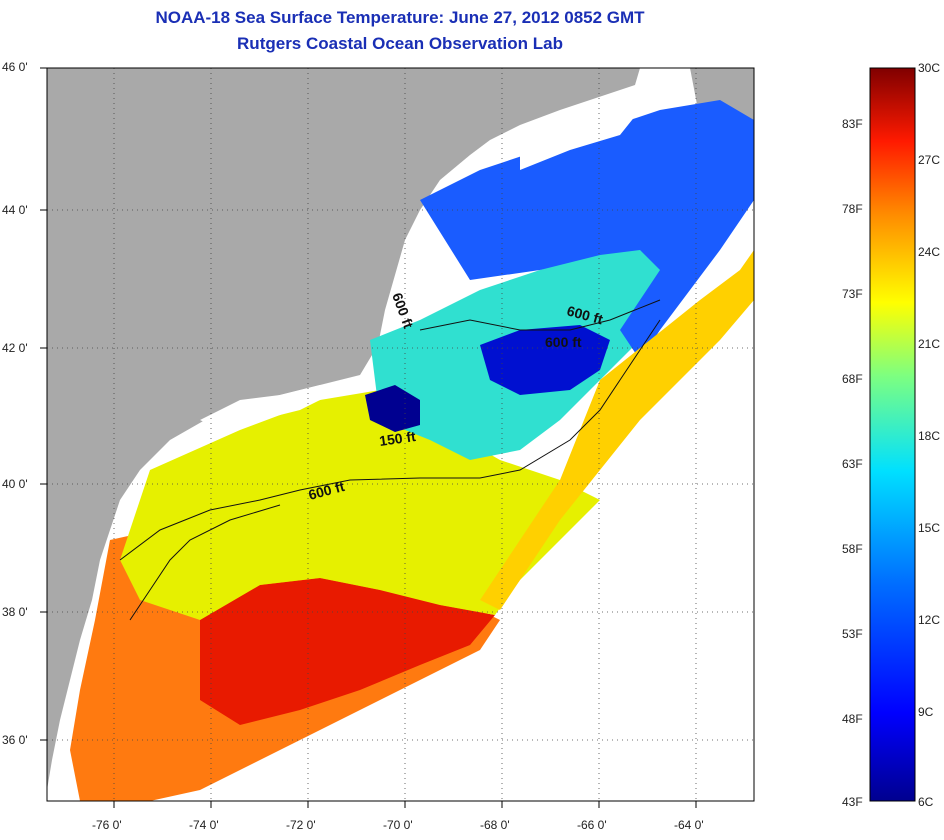  I want to click on lon-label: -64 0', so click(689, 825).